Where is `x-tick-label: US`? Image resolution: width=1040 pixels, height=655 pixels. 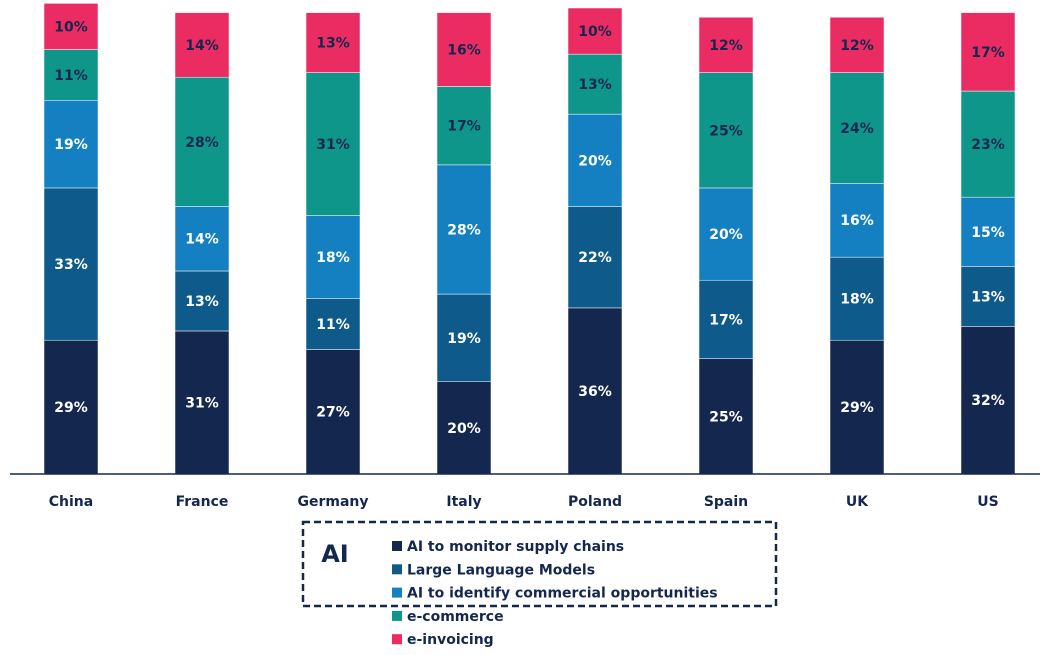 x-tick-label: US is located at coordinates (987, 502).